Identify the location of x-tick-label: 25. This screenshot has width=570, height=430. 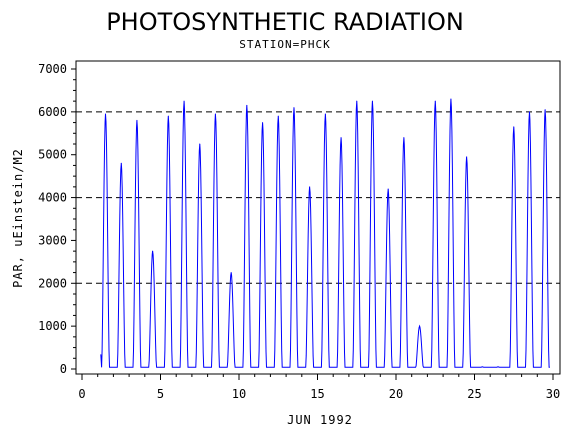
(474, 394).